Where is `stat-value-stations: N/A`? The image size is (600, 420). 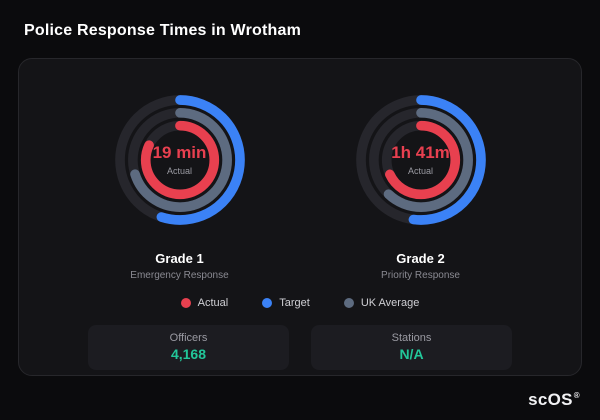 stat-value-stations: N/A is located at coordinates (411, 354).